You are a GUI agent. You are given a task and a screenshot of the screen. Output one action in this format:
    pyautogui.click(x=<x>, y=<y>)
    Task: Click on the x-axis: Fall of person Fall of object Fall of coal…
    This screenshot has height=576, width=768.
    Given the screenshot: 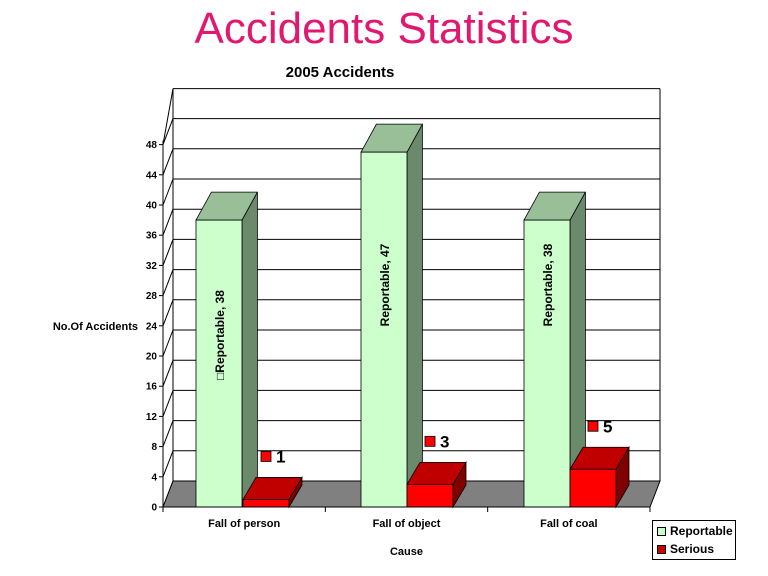 What is the action you would take?
    pyautogui.click(x=406, y=532)
    